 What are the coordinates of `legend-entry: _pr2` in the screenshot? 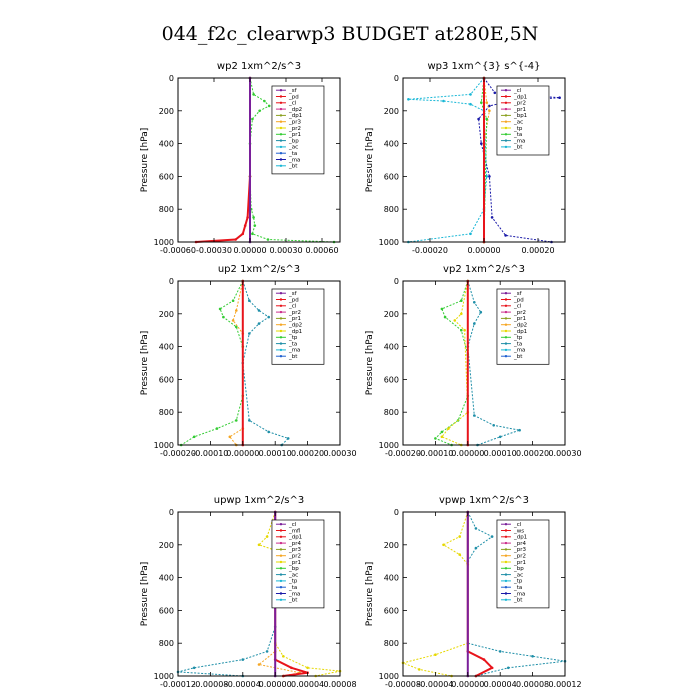 It's located at (519, 313).